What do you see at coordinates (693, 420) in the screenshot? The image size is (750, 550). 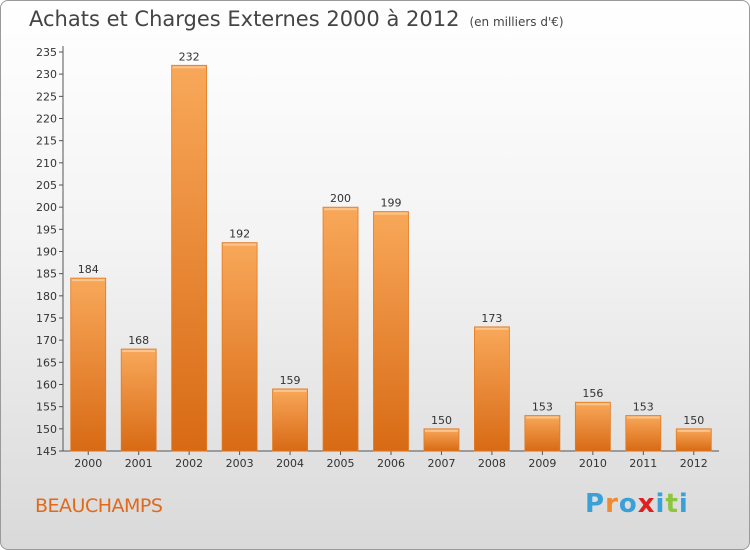 I see `value-label-2012: 150` at bounding box center [693, 420].